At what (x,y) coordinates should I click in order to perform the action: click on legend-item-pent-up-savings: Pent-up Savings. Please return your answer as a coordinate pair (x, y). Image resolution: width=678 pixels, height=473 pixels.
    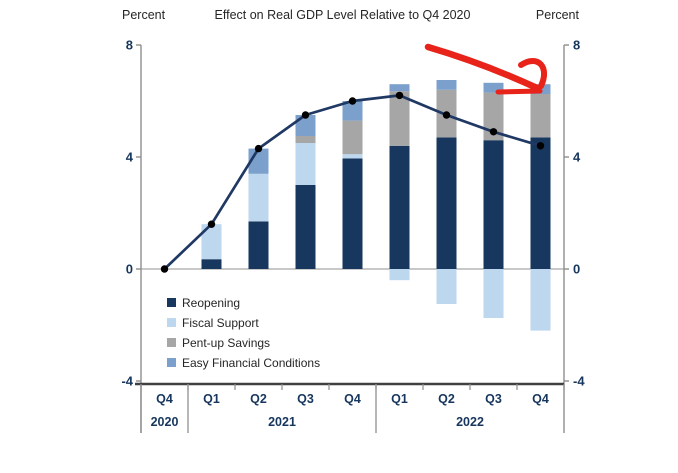
    Looking at the image, I should click on (243, 342).